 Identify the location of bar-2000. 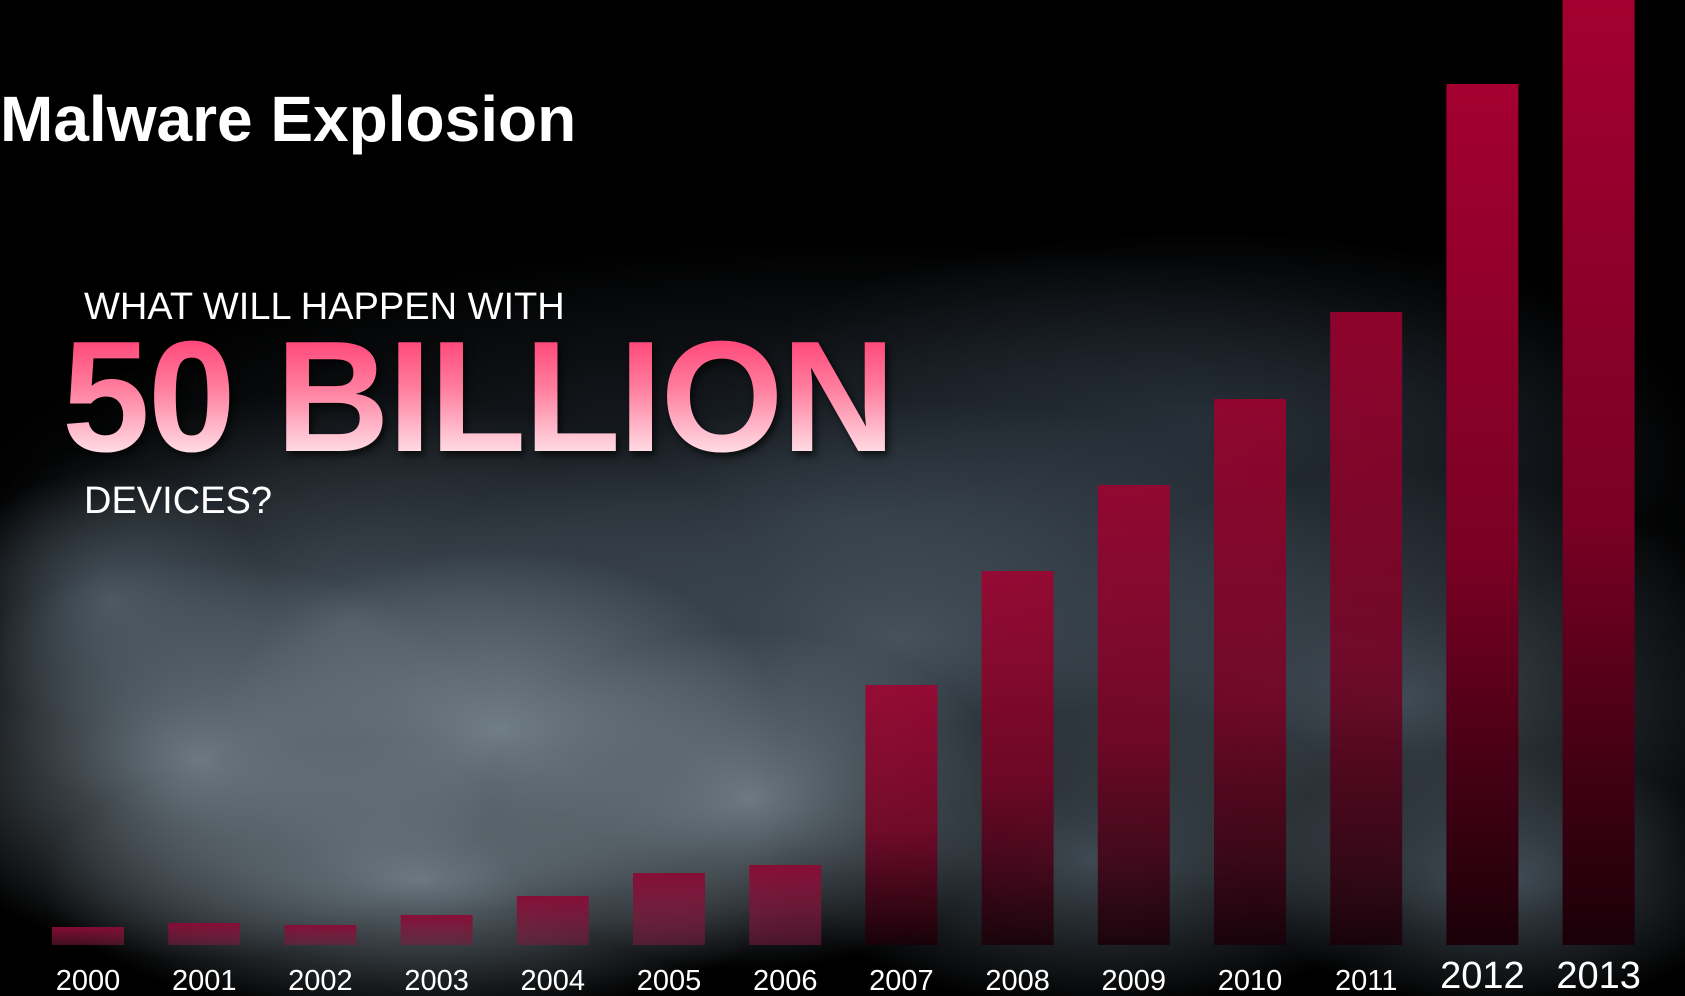
(88, 936).